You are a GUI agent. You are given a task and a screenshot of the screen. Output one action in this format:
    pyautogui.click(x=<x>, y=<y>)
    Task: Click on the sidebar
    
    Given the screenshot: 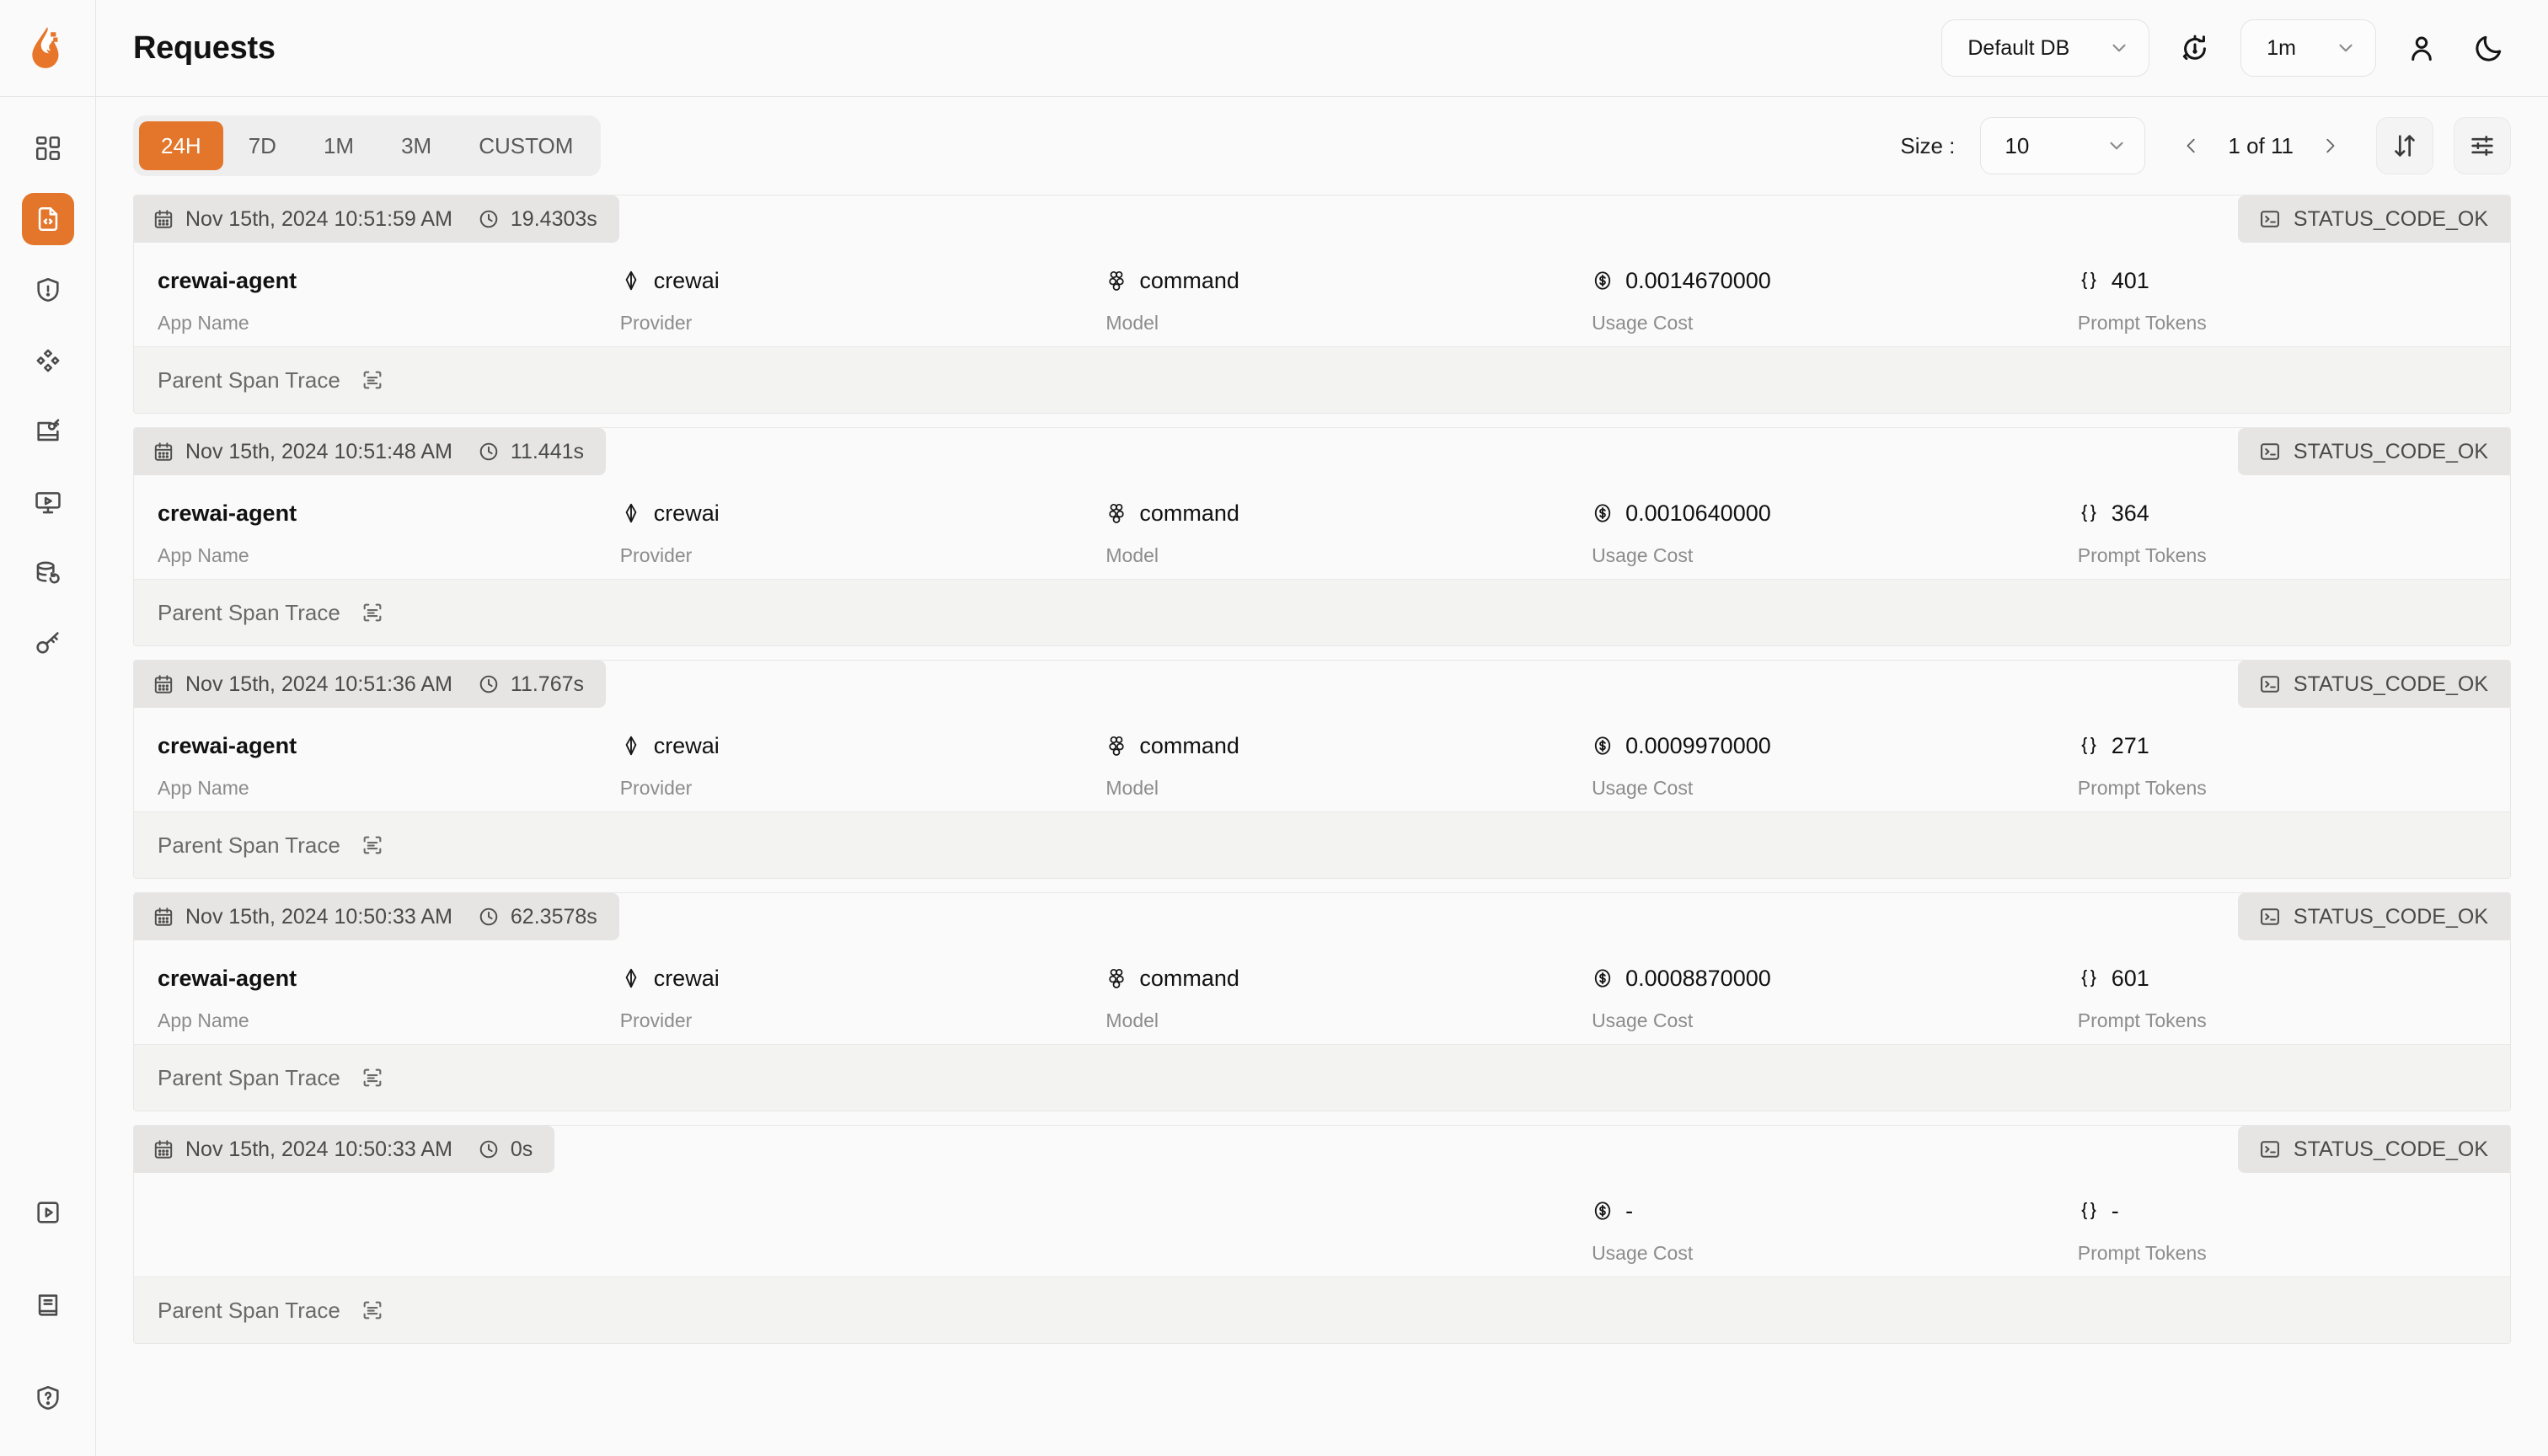 What is the action you would take?
    pyautogui.click(x=48, y=728)
    